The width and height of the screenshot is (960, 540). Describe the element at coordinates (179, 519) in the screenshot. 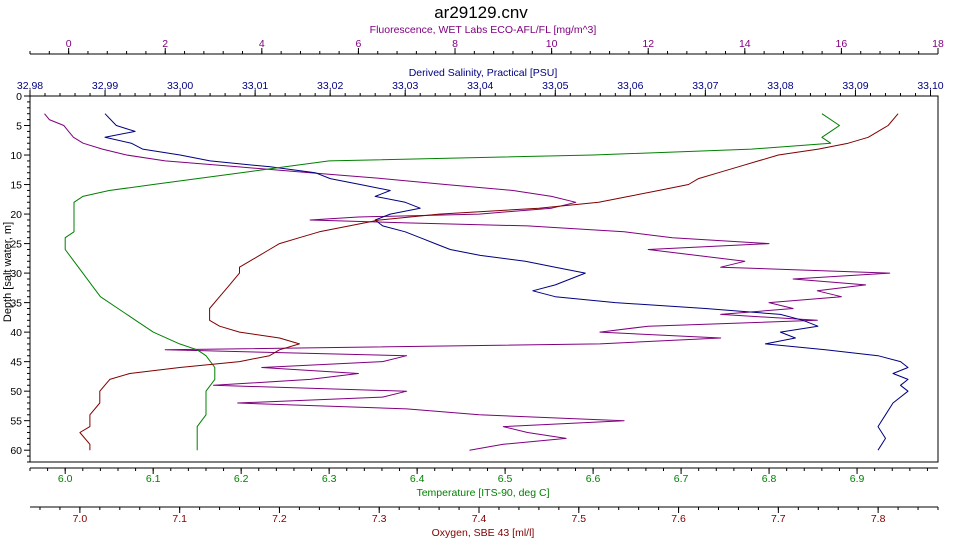

I see `oxygen-tick-label: 7.1` at that location.